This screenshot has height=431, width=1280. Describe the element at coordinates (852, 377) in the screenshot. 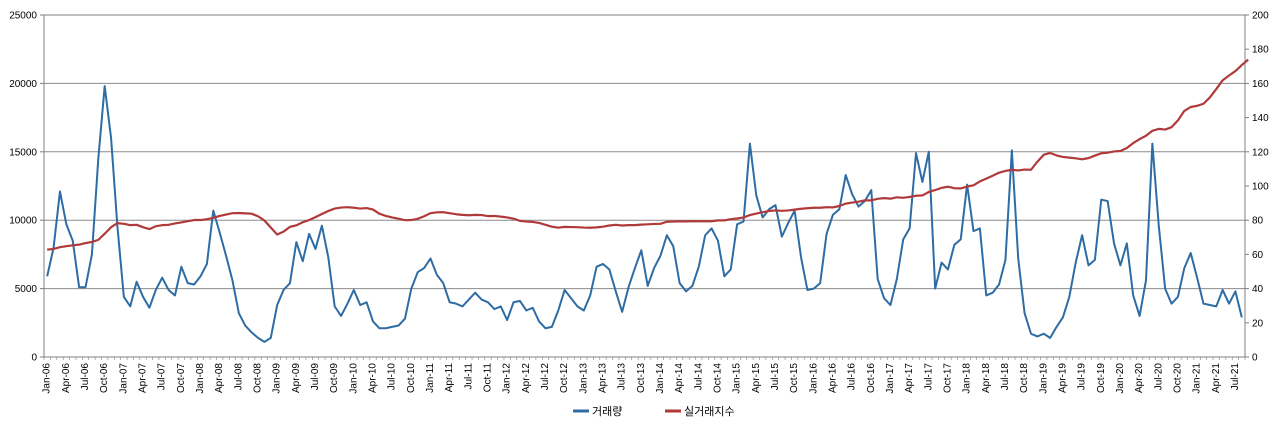

I see `x-tick-label: Jul-16` at that location.